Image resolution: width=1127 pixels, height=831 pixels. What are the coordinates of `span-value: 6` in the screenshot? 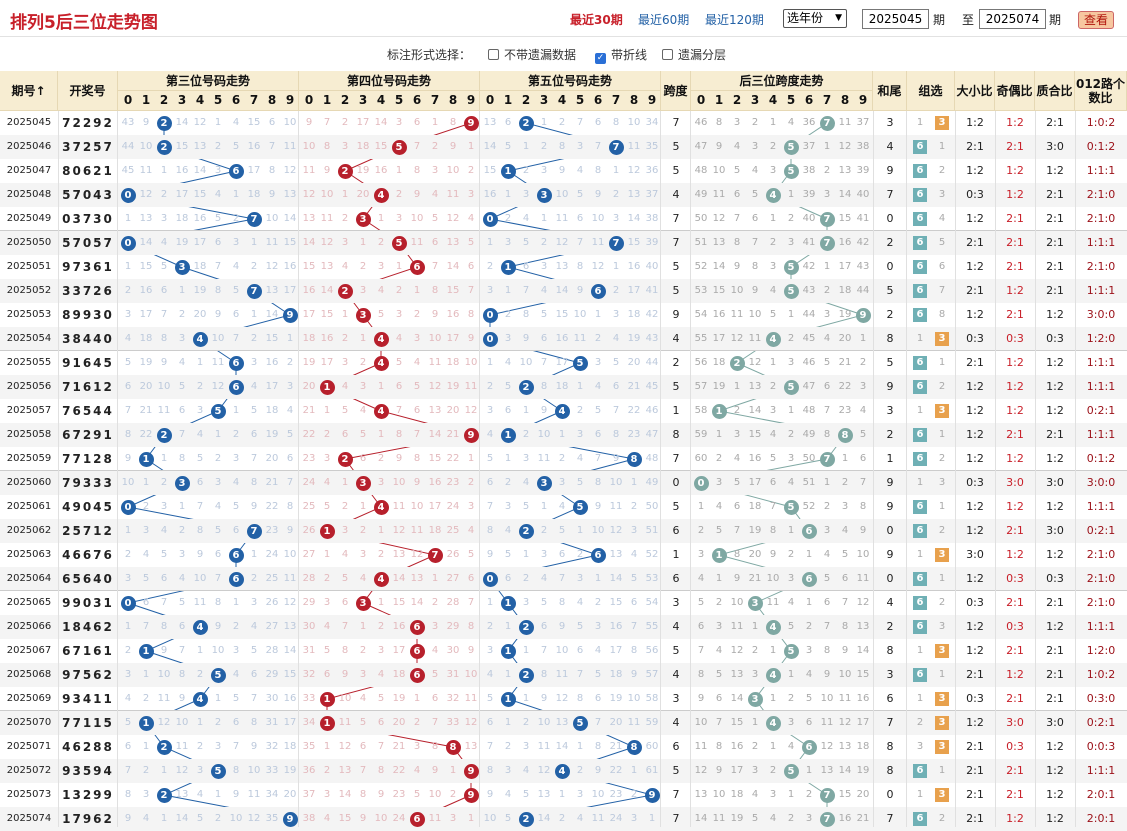 It's located at (676, 530).